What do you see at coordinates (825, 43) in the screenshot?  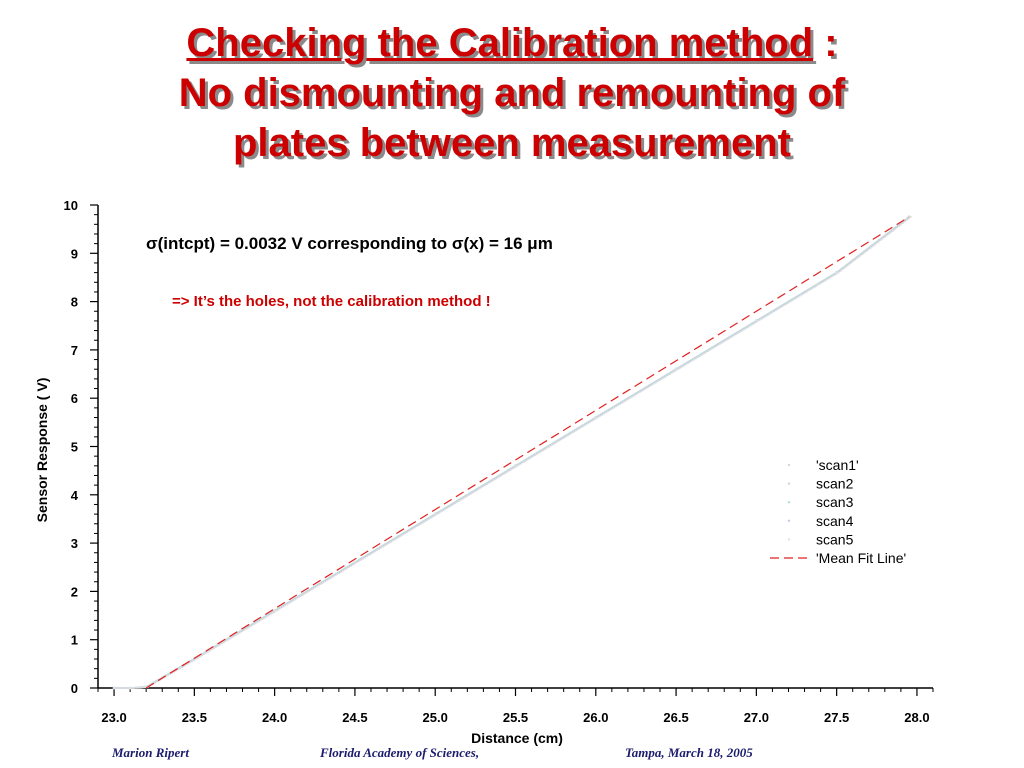 I see `title-colon: :` at bounding box center [825, 43].